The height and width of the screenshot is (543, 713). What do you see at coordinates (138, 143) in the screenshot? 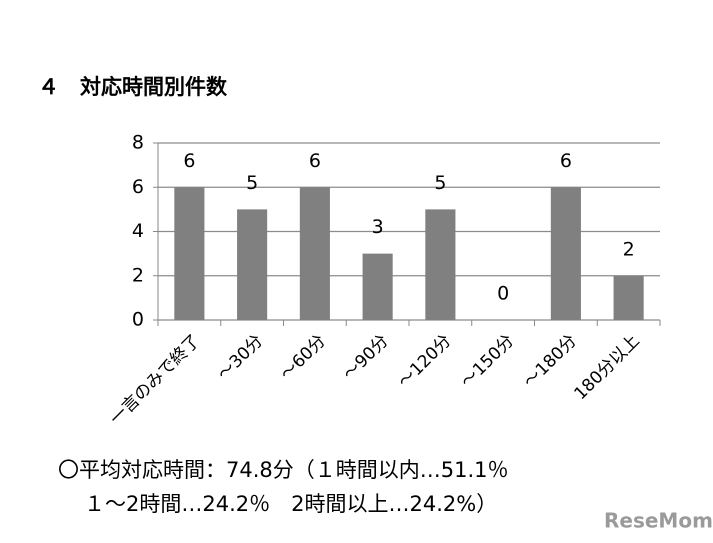
I see `y-tick-label: 8` at bounding box center [138, 143].